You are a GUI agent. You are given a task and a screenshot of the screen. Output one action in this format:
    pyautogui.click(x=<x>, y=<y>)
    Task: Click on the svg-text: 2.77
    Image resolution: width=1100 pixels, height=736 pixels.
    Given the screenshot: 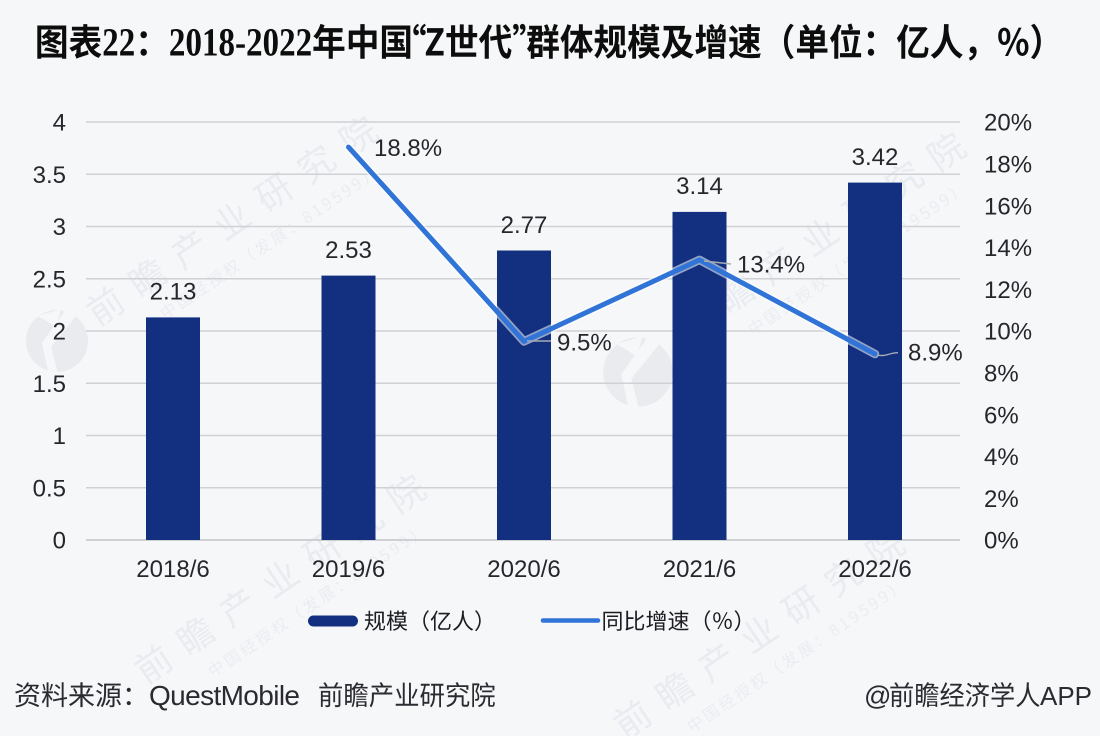 What is the action you would take?
    pyautogui.click(x=524, y=225)
    